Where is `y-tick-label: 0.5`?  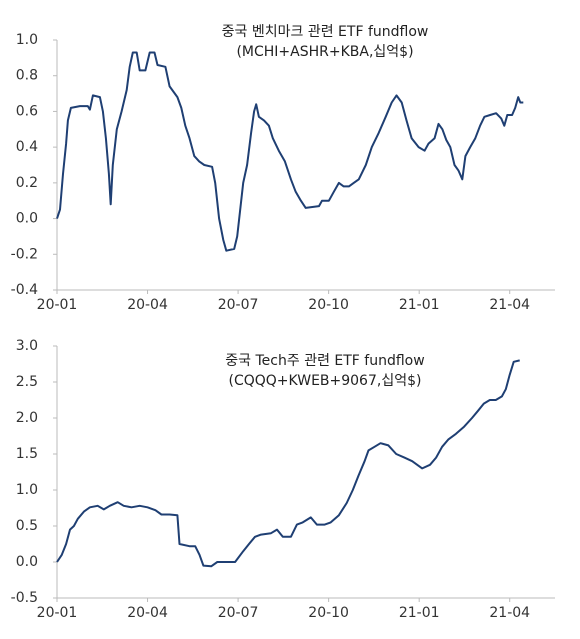 y-tick-label: 0.5 is located at coordinates (27, 526).